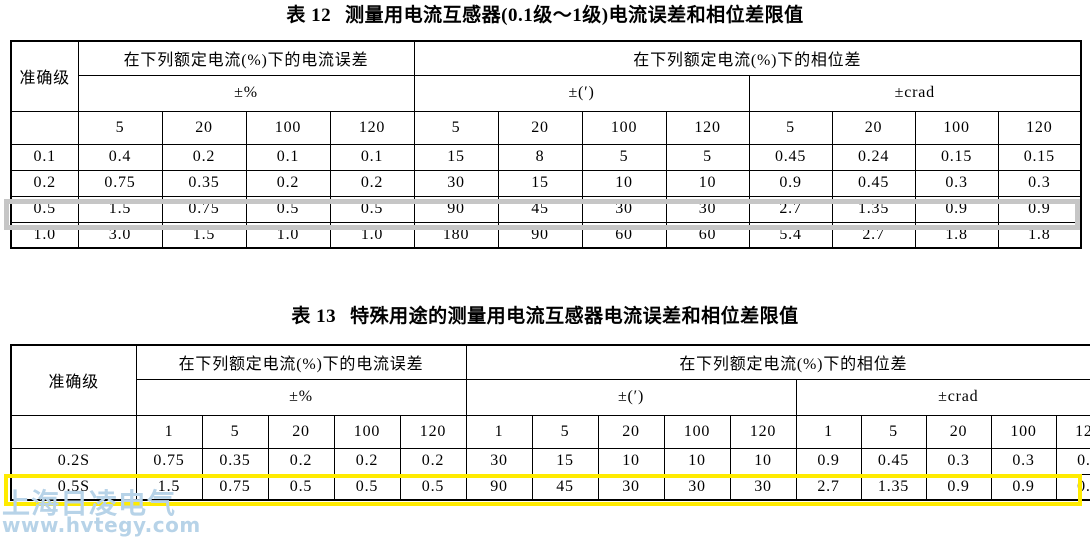  What do you see at coordinates (73, 487) in the screenshot?
I see `table-13-row1-class: 0.5S` at bounding box center [73, 487].